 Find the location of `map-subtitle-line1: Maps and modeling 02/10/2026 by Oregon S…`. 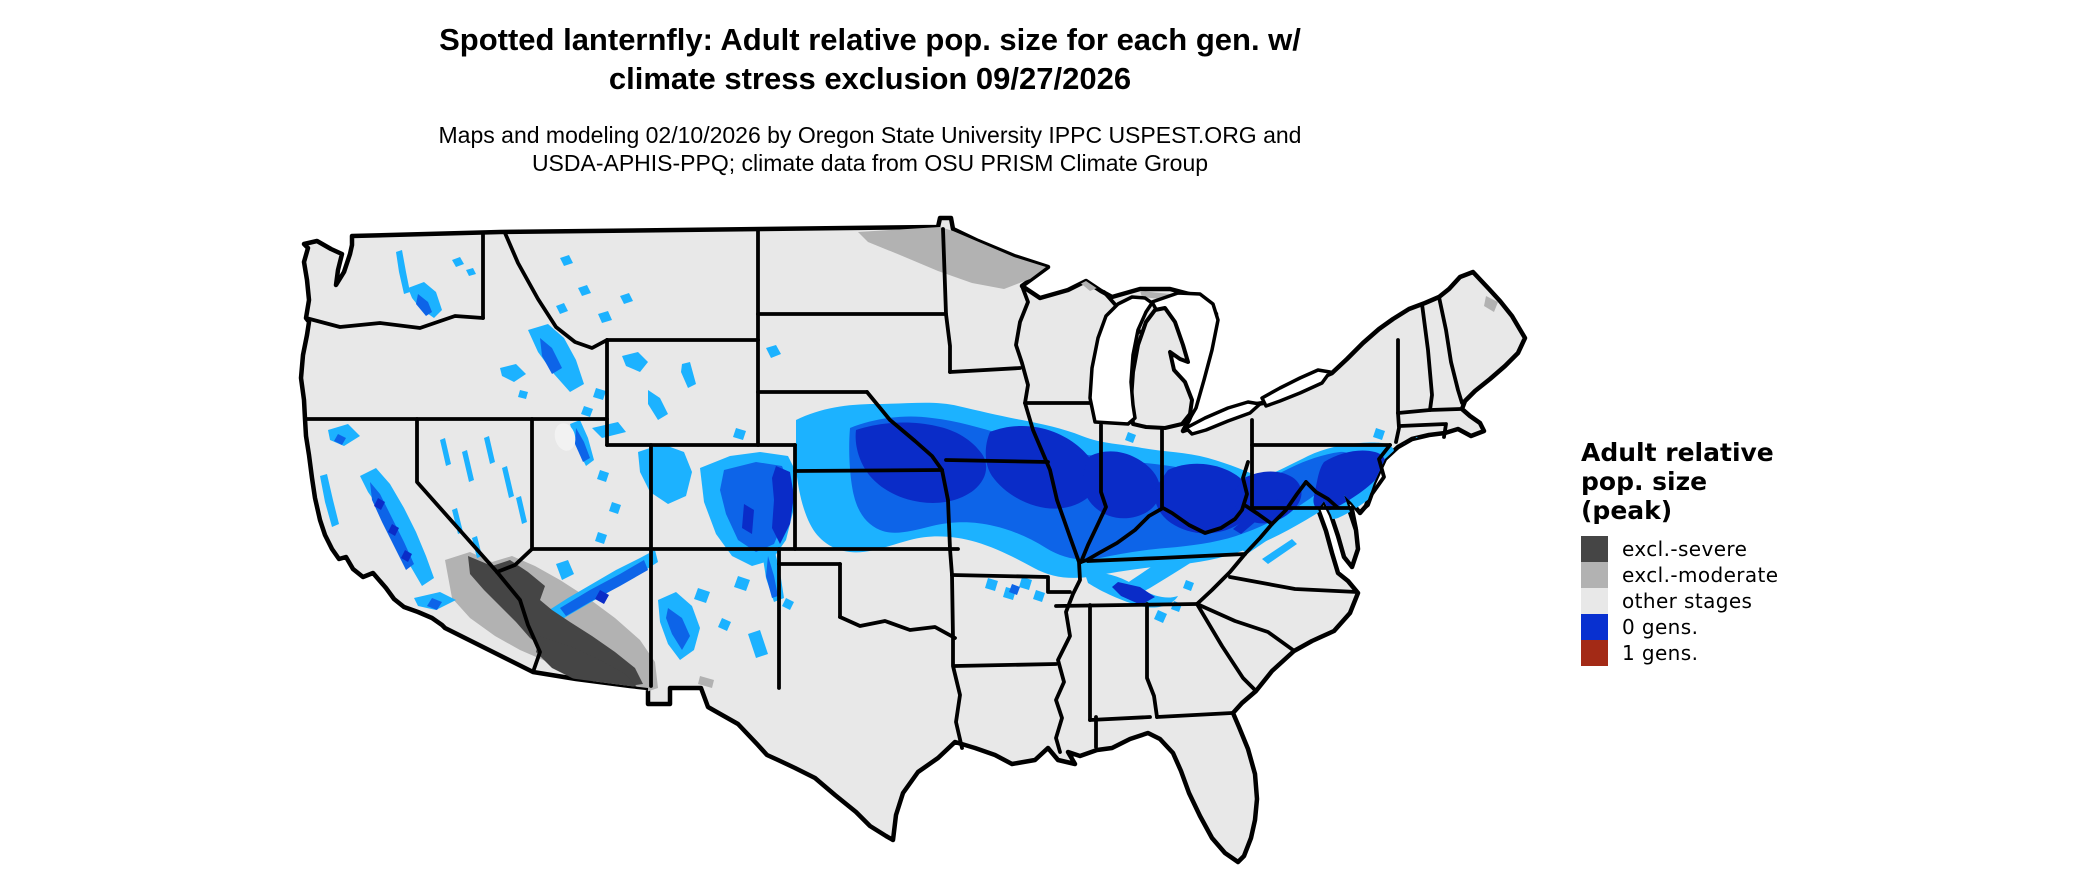

map-subtitle-line1: Maps and modeling 02/10/2026 by Oregon S… is located at coordinates (870, 135).